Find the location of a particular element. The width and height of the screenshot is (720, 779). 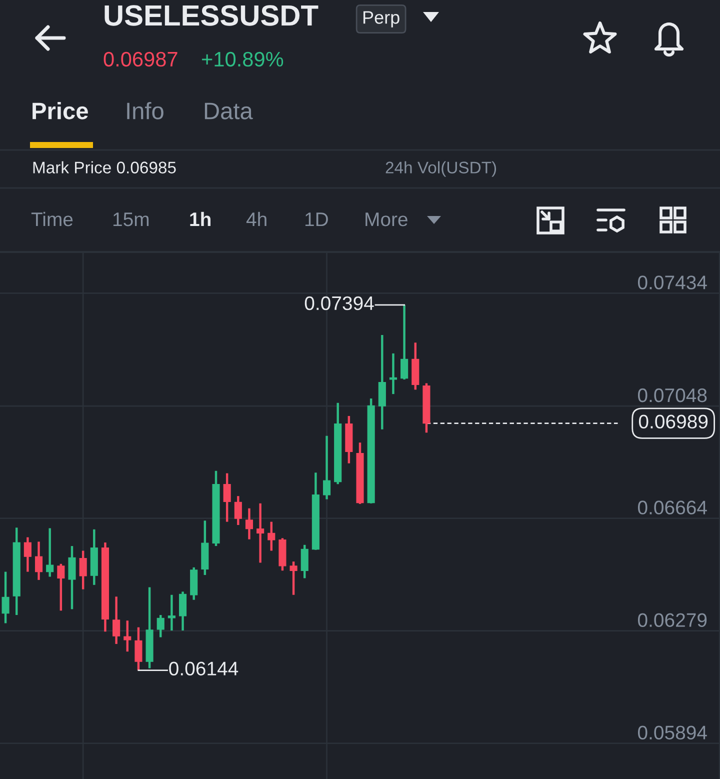

text: 24h Vol(USDT) is located at coordinates (441, 169).